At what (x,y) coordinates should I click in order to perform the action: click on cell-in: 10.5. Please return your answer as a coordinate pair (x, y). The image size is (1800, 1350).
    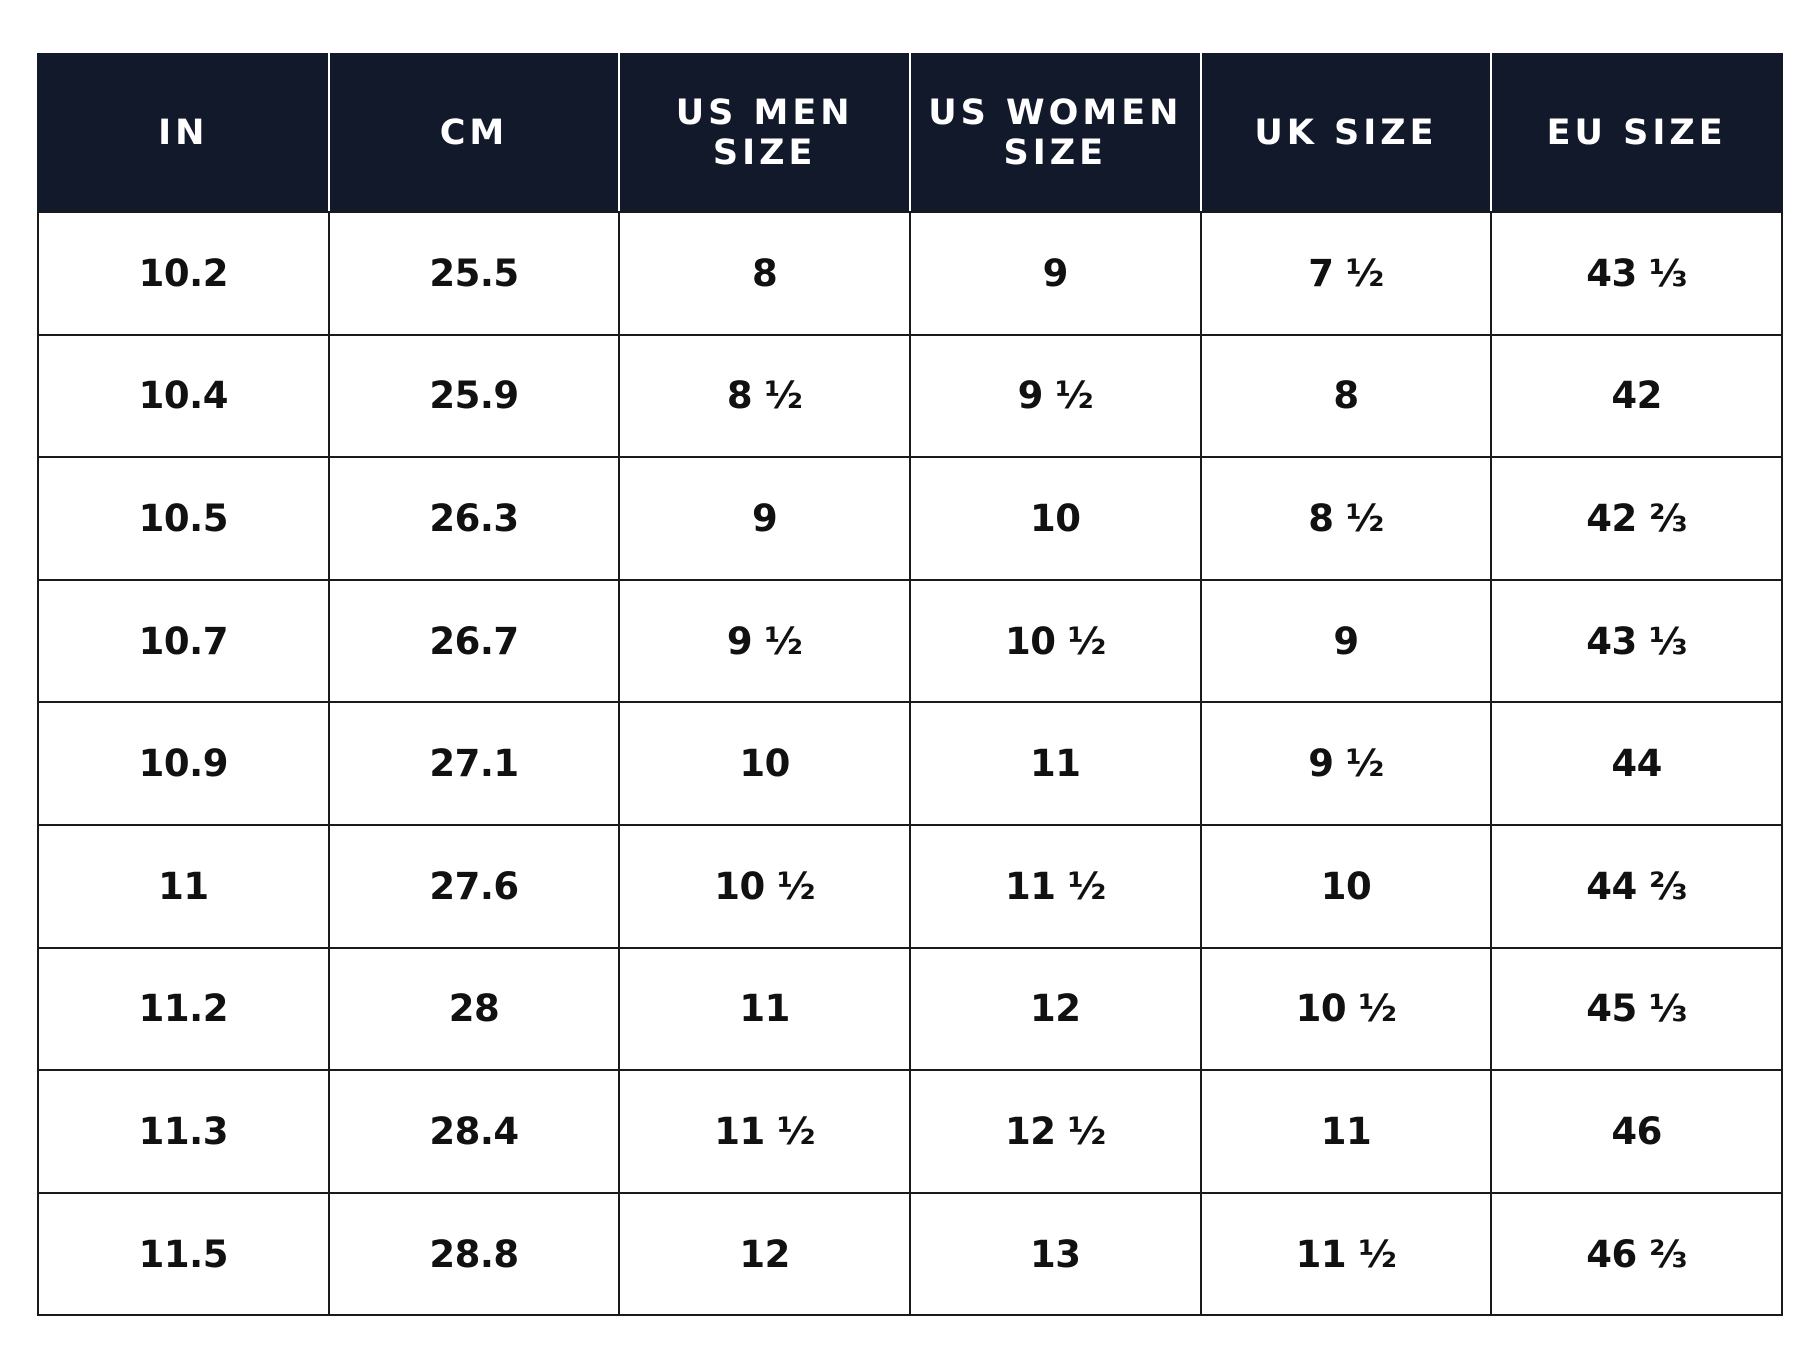
    Looking at the image, I should click on (183, 518).